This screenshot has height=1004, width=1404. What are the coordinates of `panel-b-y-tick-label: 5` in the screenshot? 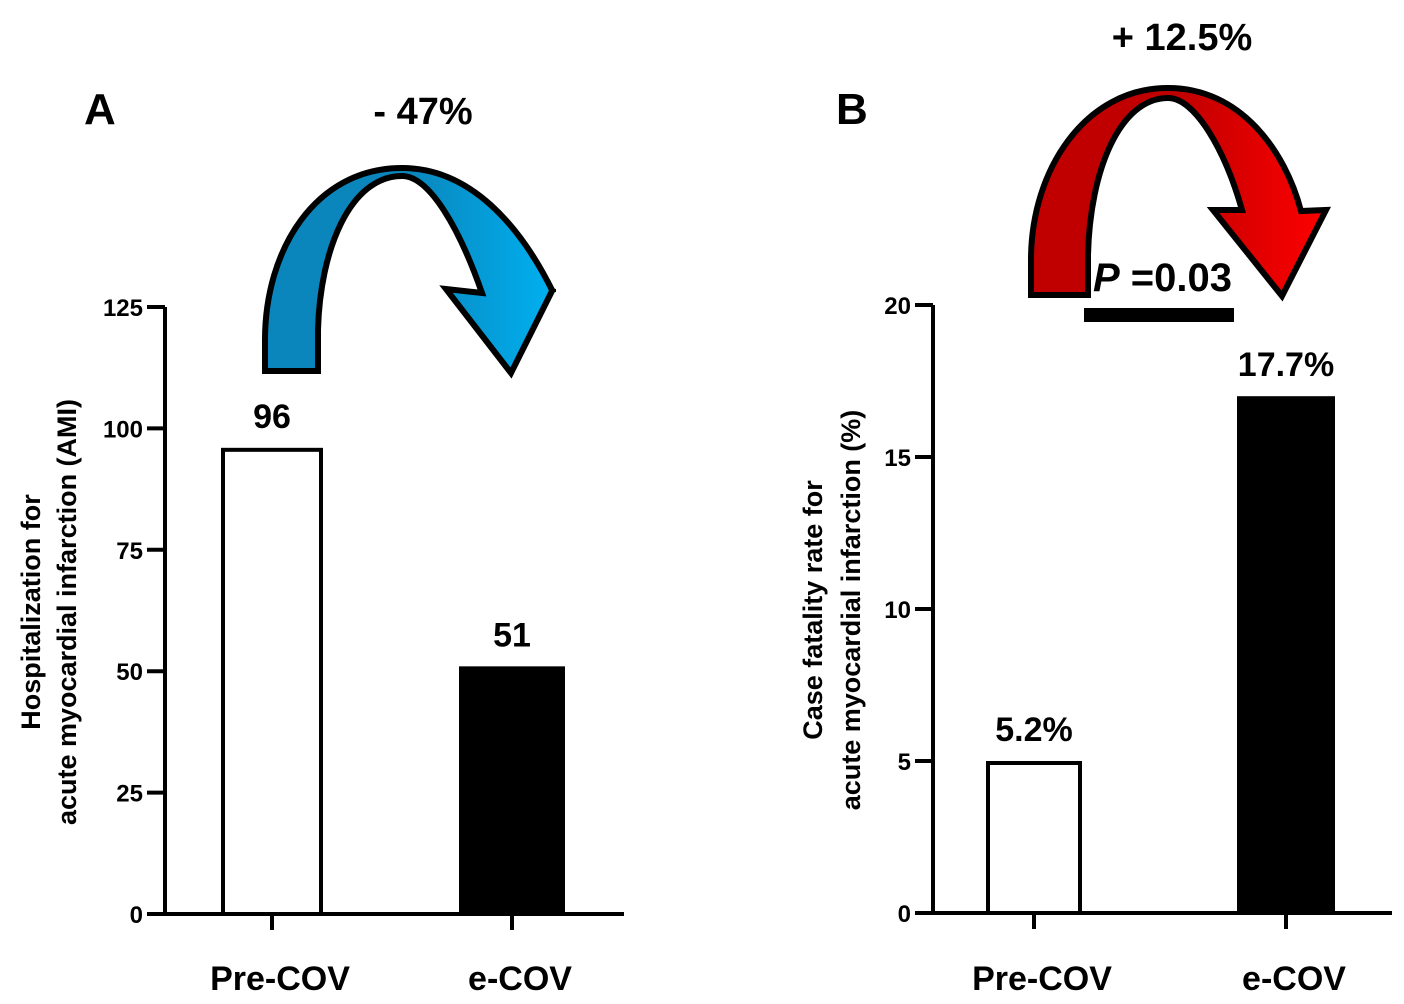 It's located at (904, 762).